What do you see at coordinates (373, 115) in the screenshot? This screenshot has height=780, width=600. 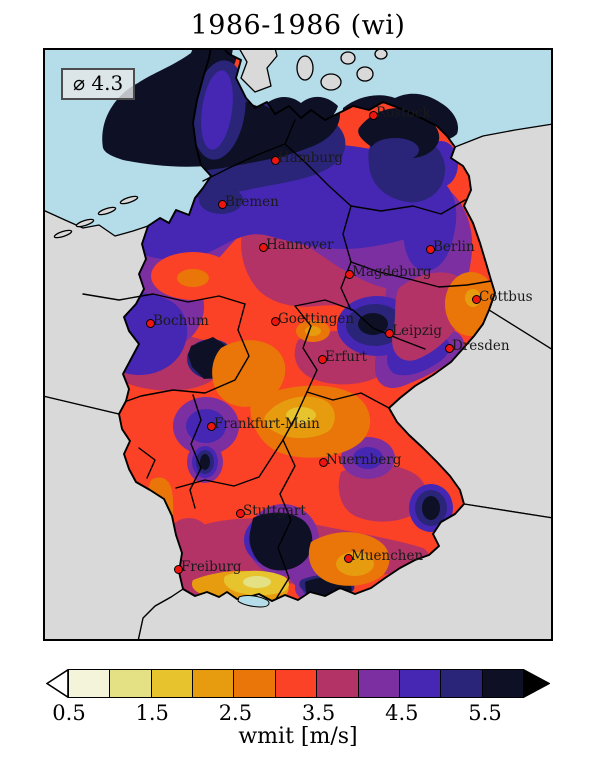 I see `city-marker-rostock` at bounding box center [373, 115].